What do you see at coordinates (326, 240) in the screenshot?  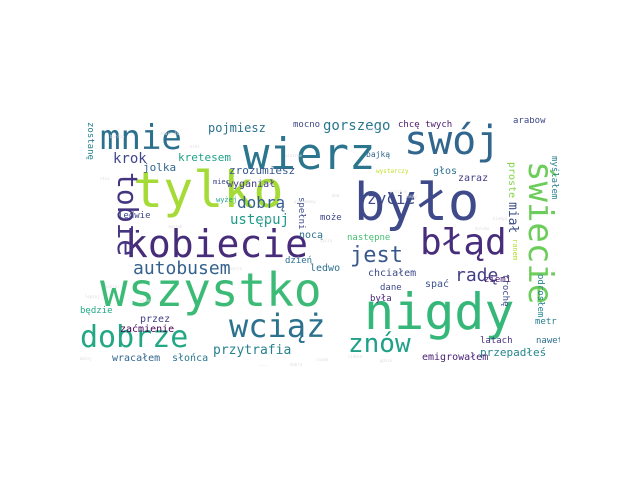 I see `cloud-word: życia` at bounding box center [326, 240].